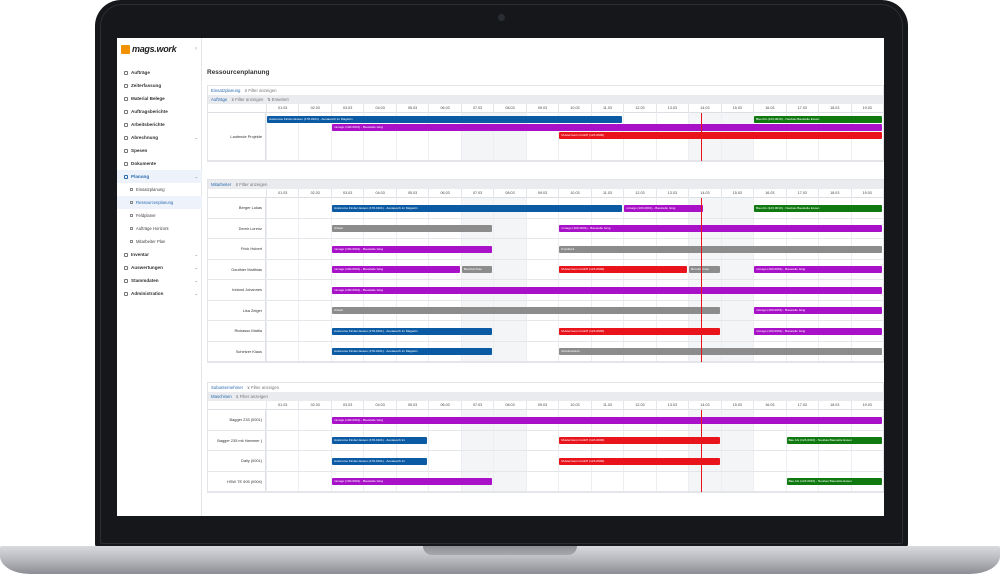 The image size is (1000, 579). Describe the element at coordinates (159, 202) in the screenshot. I see `sidebar-subitem-ressourcenplanung: Ressourcenplanung` at that location.